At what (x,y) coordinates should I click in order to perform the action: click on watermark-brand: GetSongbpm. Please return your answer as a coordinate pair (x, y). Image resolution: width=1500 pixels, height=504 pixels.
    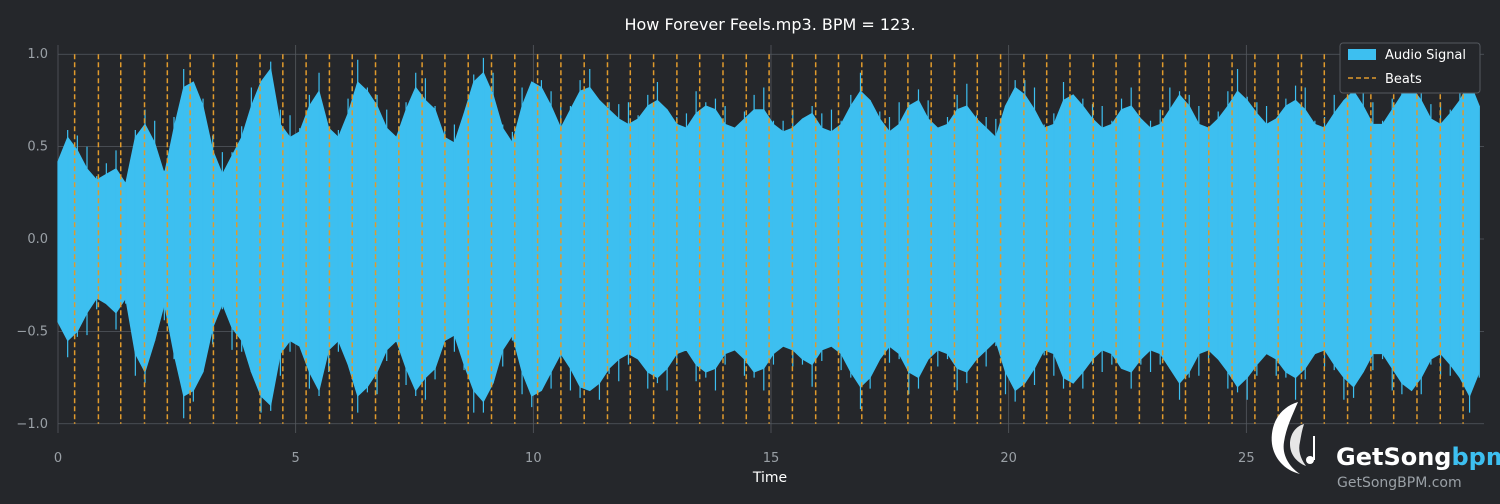
    Looking at the image, I should click on (1418, 457).